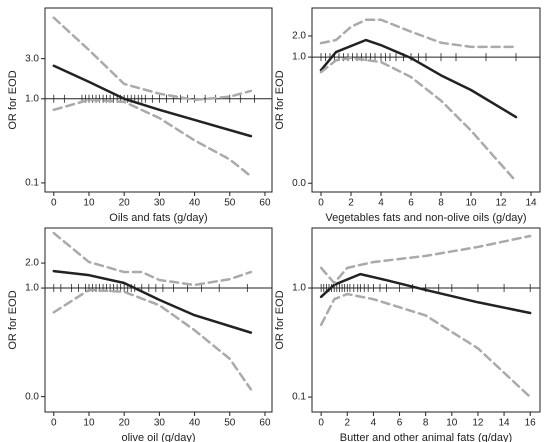  Describe the element at coordinates (158, 218) in the screenshot. I see `x-axis-title: Oils and fats (g/day)` at that location.